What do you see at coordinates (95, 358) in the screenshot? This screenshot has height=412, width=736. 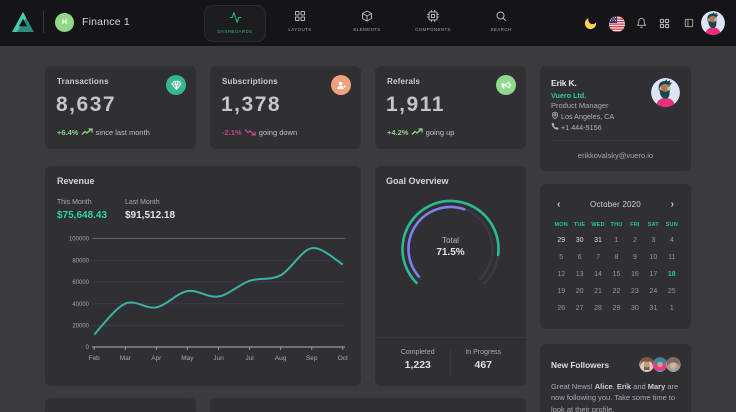 I see `svg-text: Feb` at bounding box center [95, 358].